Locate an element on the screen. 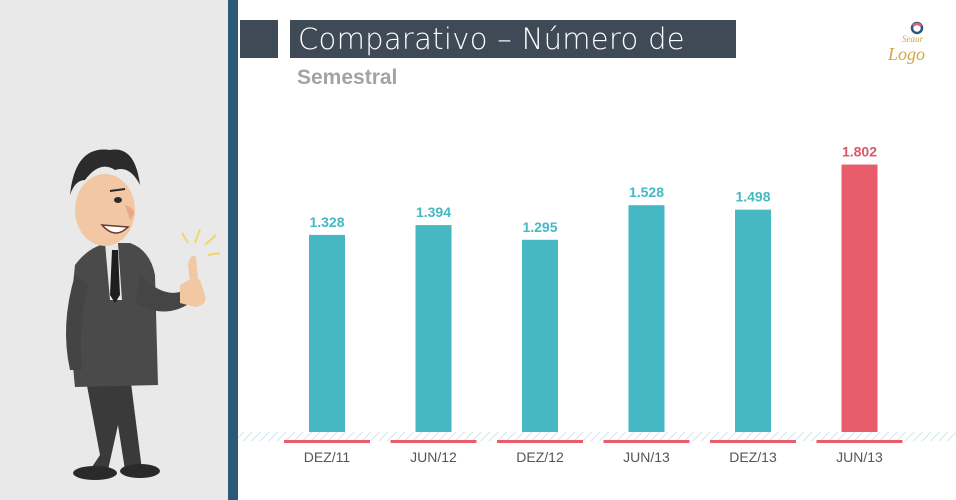 This screenshot has width=956, height=500. category-label-4: DEZ/13 is located at coordinates (753, 457).